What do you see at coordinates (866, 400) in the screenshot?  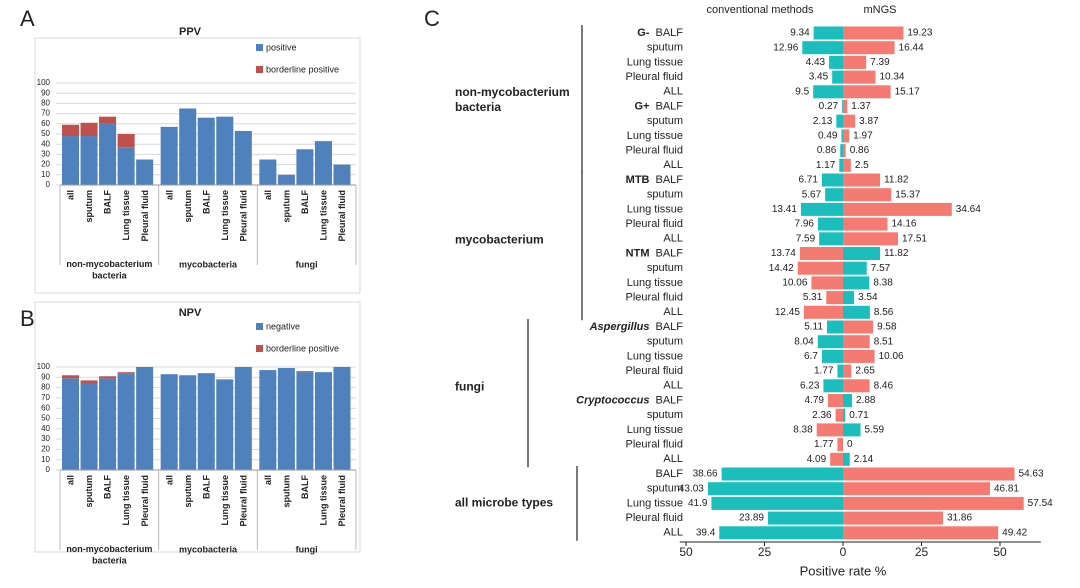 I see `value-label: 2.88` at bounding box center [866, 400].